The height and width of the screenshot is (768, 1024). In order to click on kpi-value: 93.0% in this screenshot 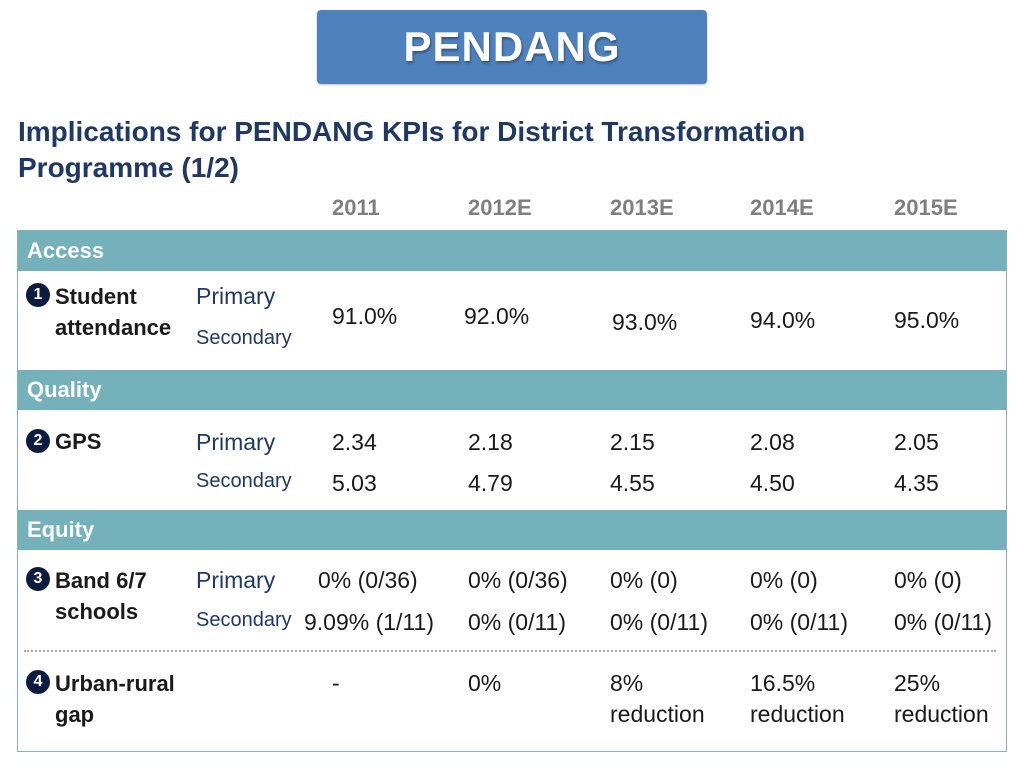, I will do `click(645, 322)`.